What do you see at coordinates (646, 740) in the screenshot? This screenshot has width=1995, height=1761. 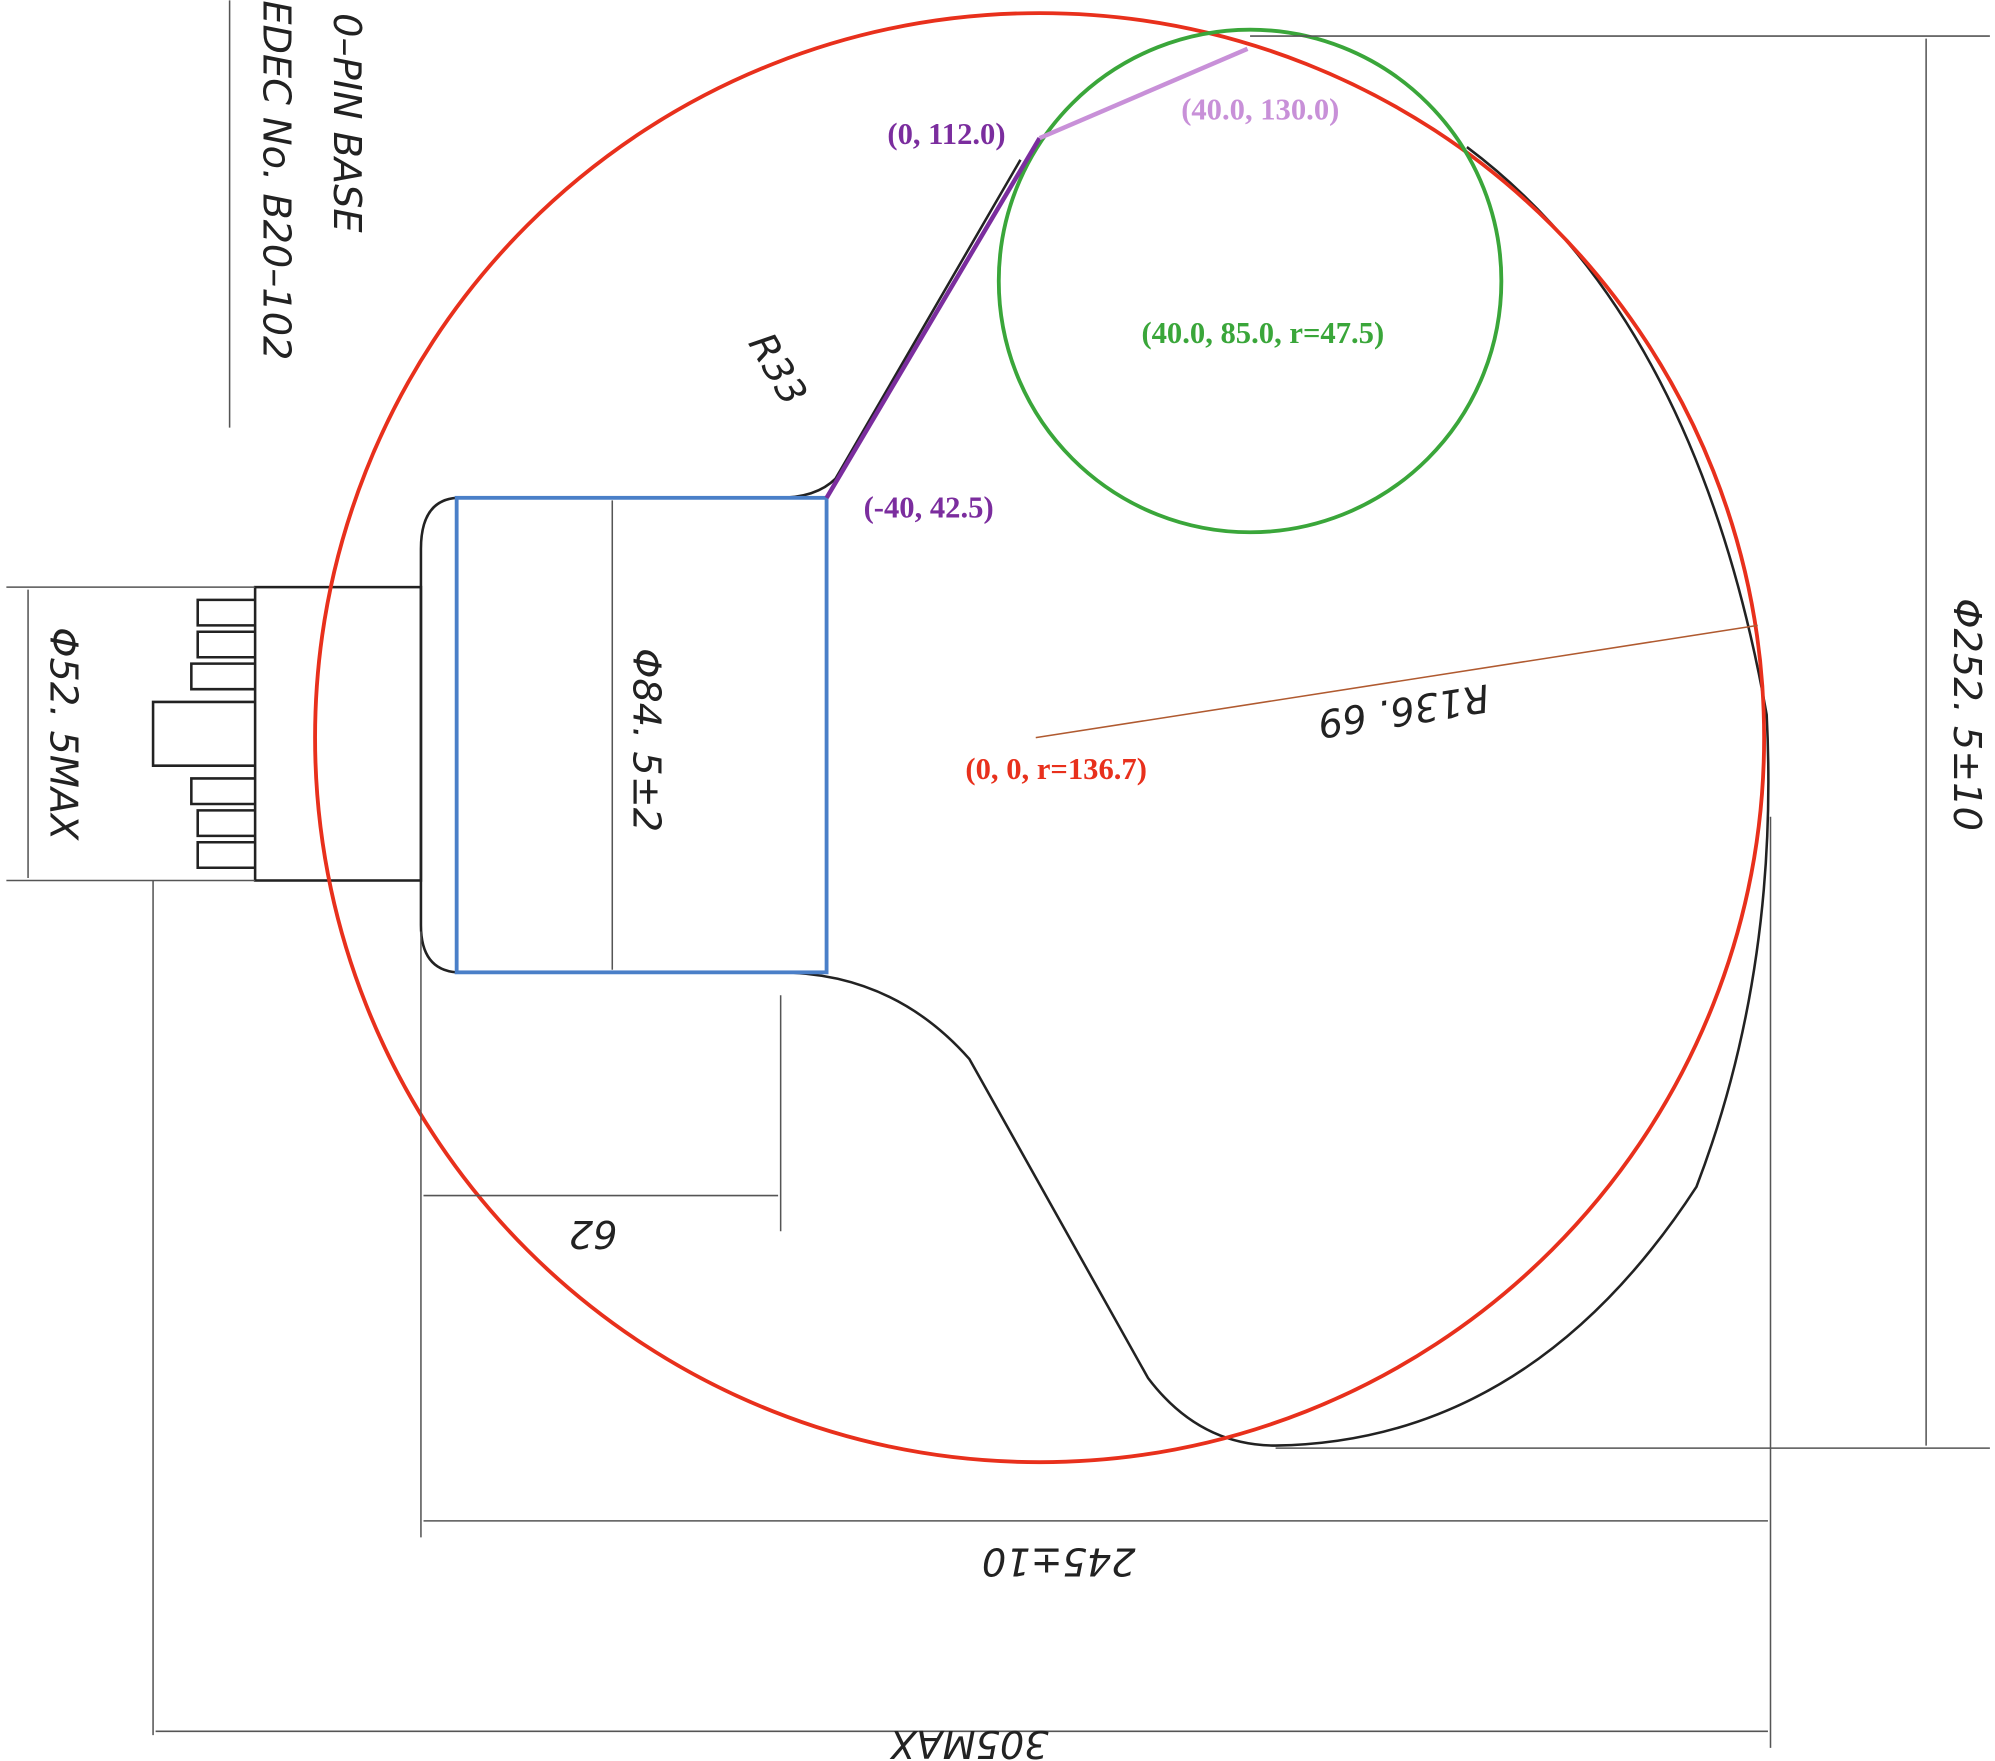 I see `neck-diameter: Φ84. 5±2` at bounding box center [646, 740].